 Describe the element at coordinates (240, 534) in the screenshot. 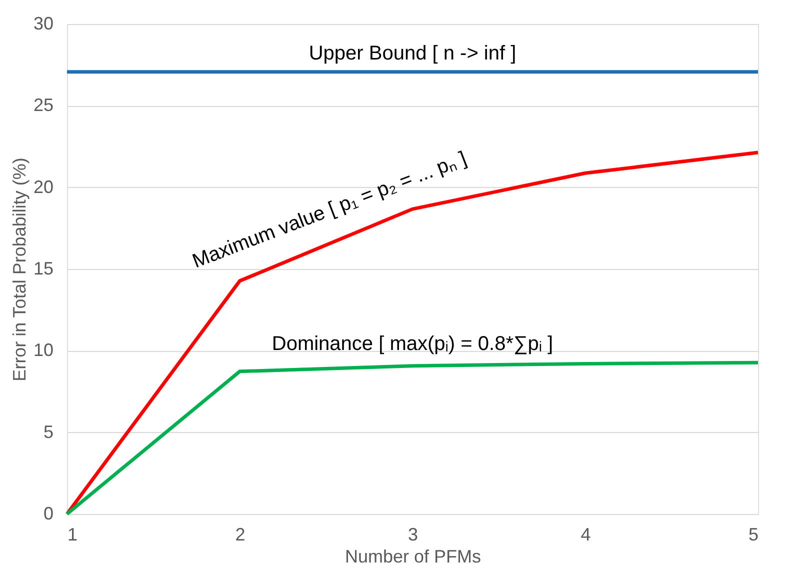

I see `x-tick-label: 2` at that location.